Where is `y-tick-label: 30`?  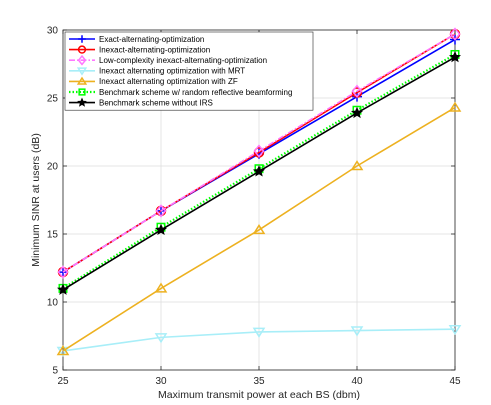 y-tick-label: 30 is located at coordinates (53, 31).